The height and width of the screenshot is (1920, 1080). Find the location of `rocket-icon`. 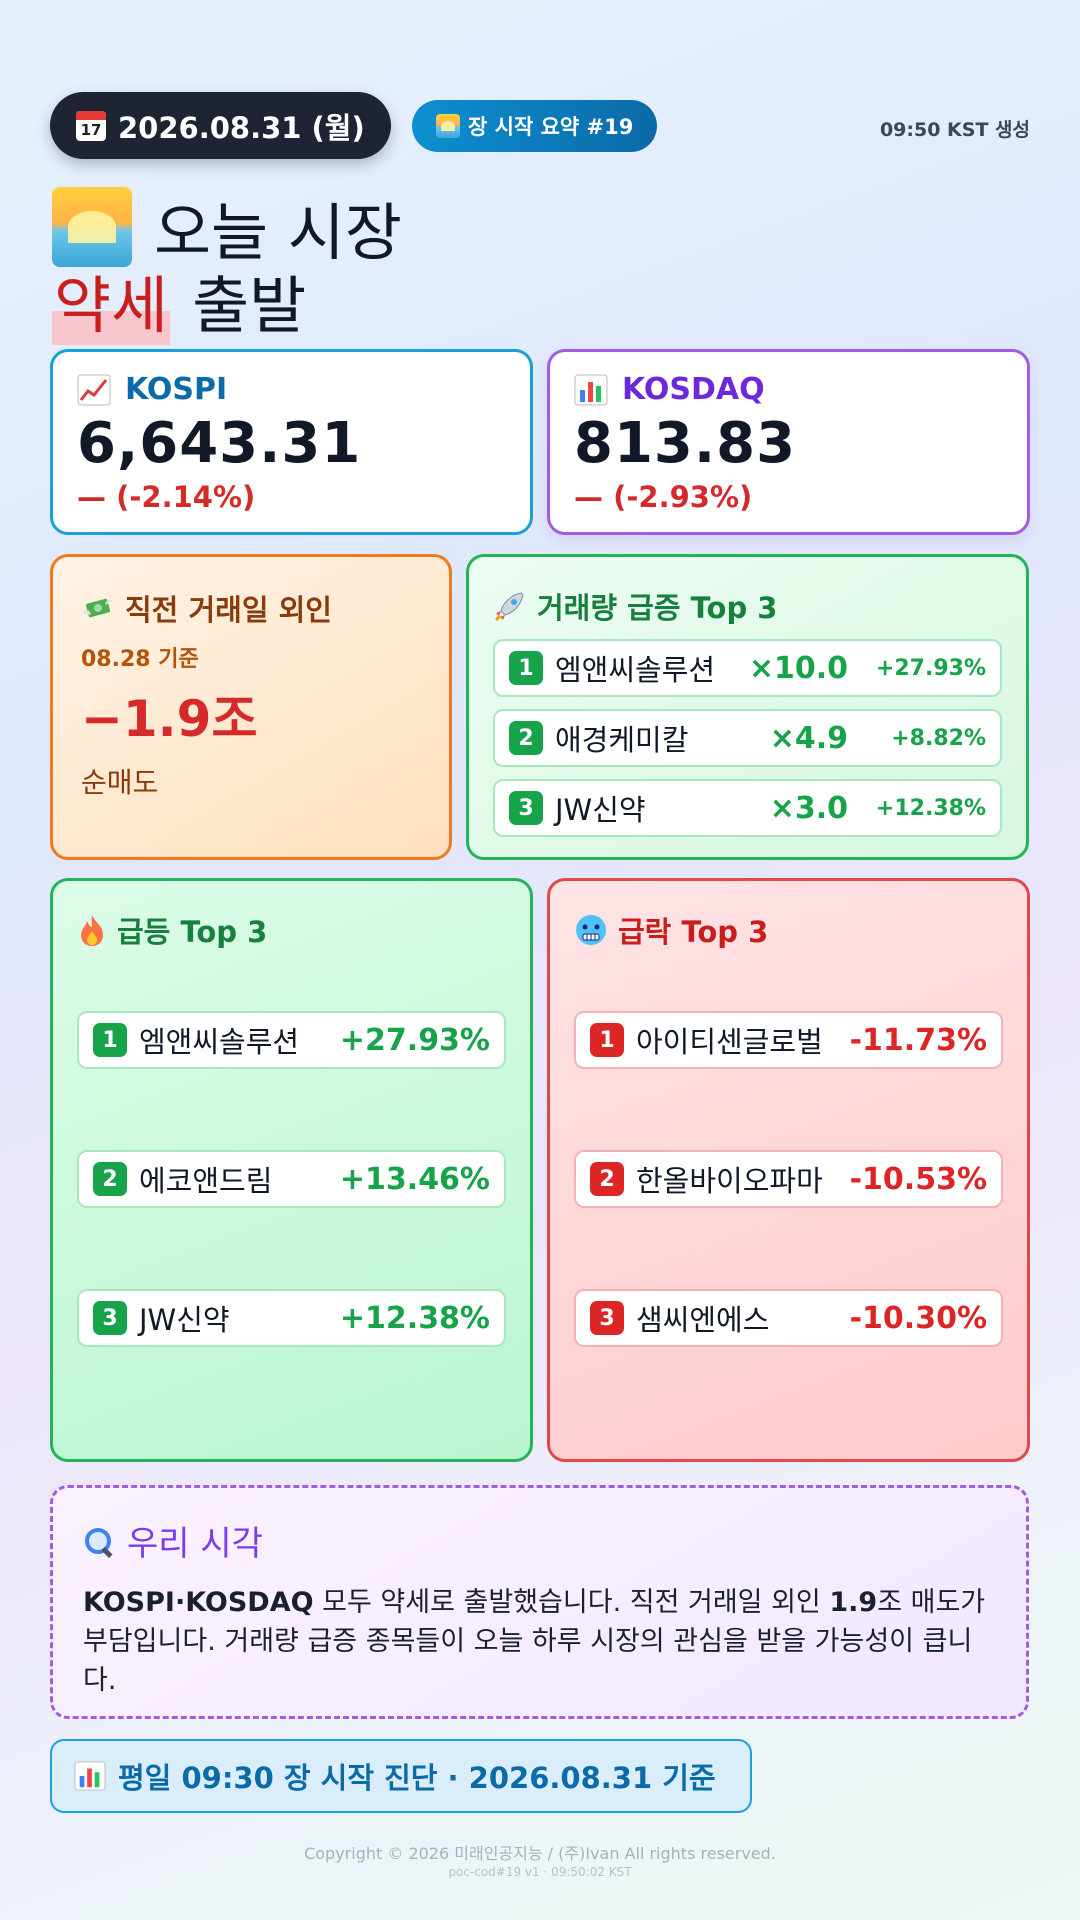

rocket-icon is located at coordinates (509, 607).